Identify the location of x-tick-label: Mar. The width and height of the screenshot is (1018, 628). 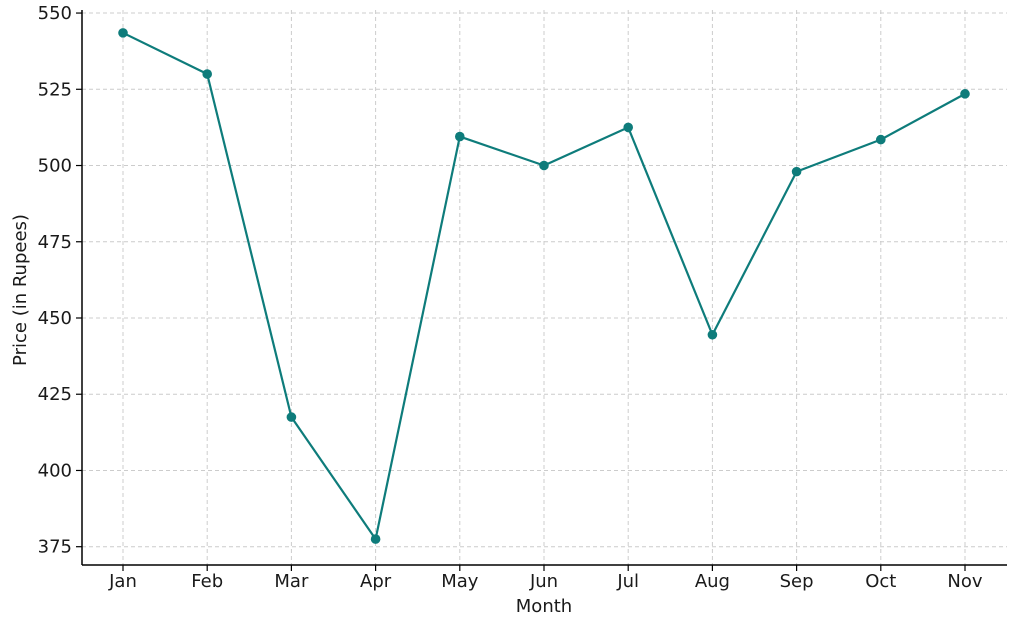
(291, 581).